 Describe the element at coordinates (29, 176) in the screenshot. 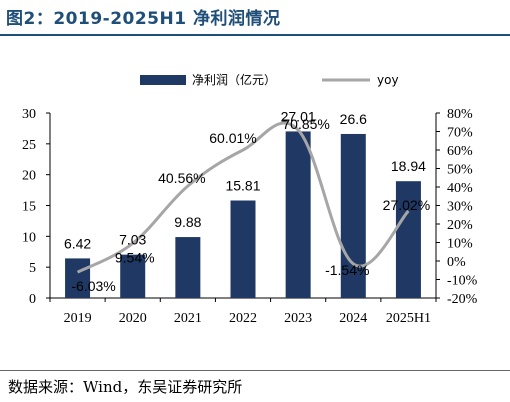

I see `left-tick-label: 20` at that location.